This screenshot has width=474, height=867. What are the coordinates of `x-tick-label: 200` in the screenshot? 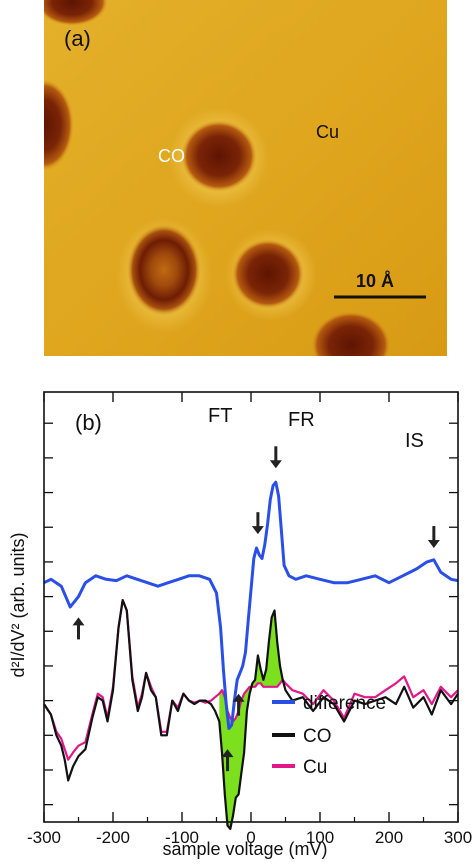 It's located at (389, 837).